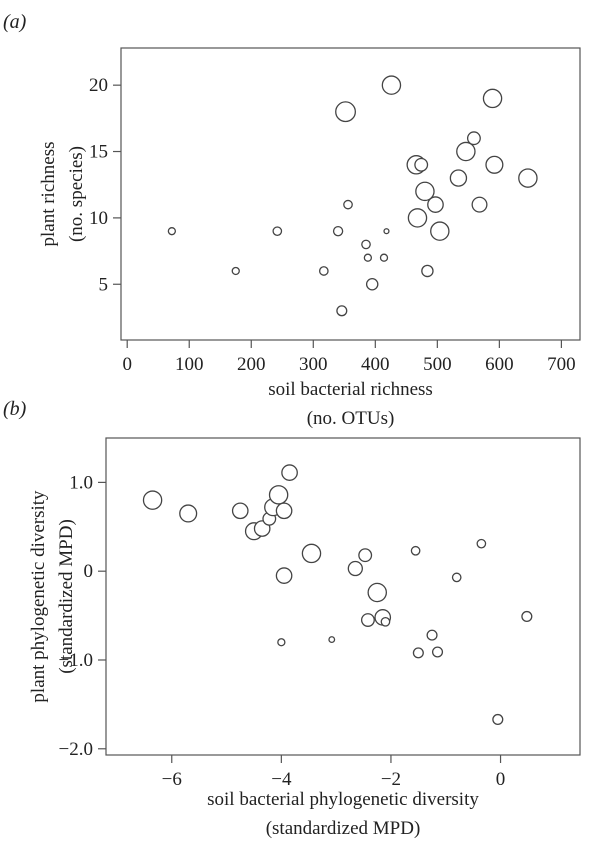  What do you see at coordinates (104, 284) in the screenshot?
I see `y-tick-label: 5` at bounding box center [104, 284].